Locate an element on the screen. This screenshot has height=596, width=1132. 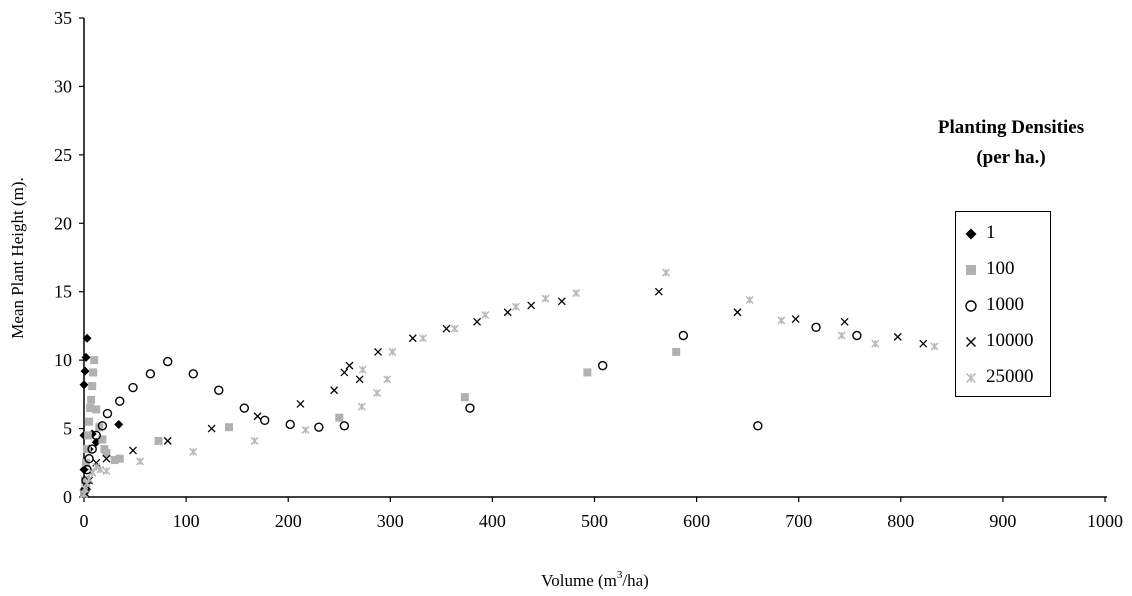
legend-marker-asterisk is located at coordinates (971, 378).